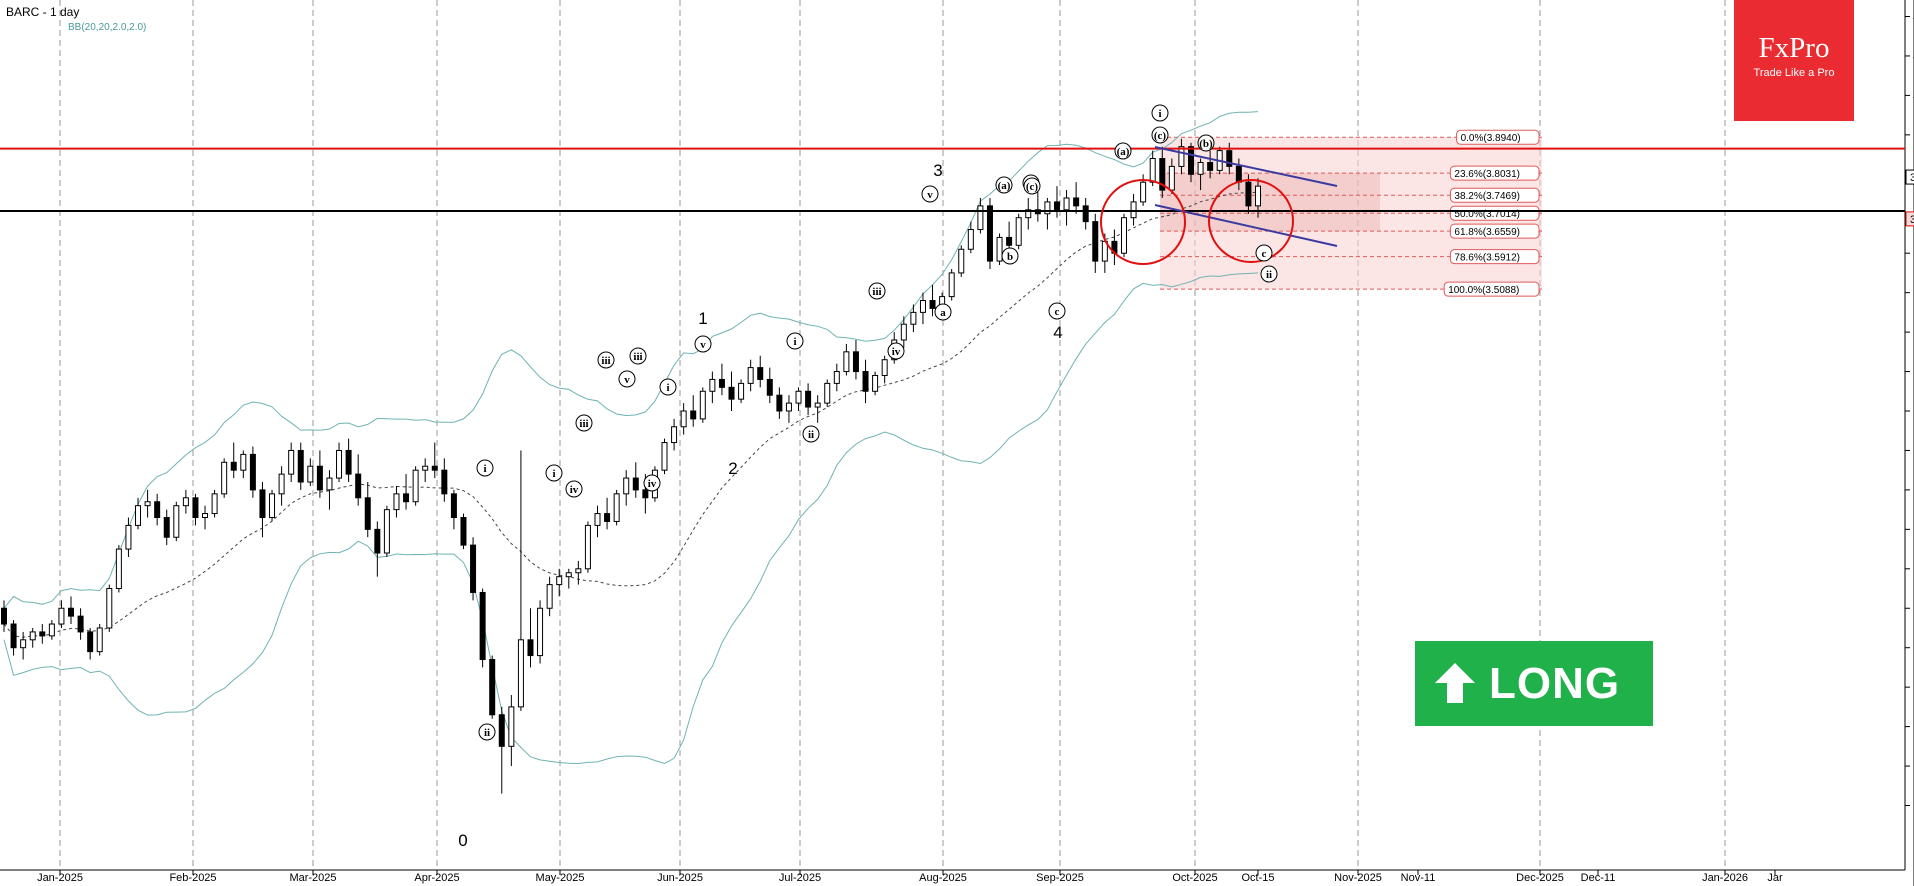  I want to click on channel-upper-line, so click(1246, 166).